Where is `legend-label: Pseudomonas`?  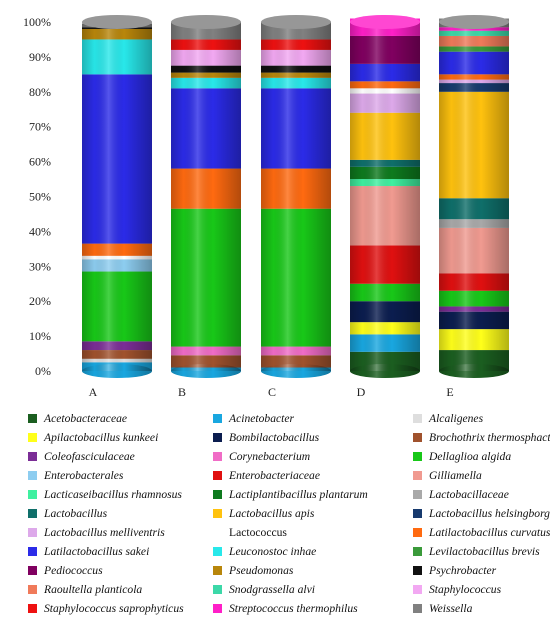
legend-label: Pseudomonas is located at coordinates (261, 570).